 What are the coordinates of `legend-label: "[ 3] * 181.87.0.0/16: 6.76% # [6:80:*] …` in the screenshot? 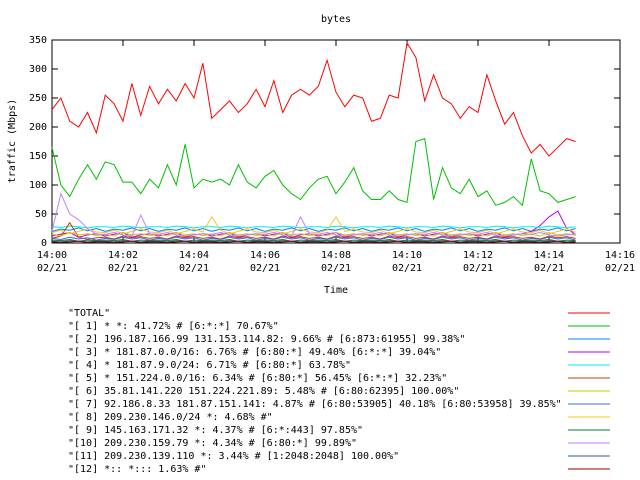 It's located at (254, 352).